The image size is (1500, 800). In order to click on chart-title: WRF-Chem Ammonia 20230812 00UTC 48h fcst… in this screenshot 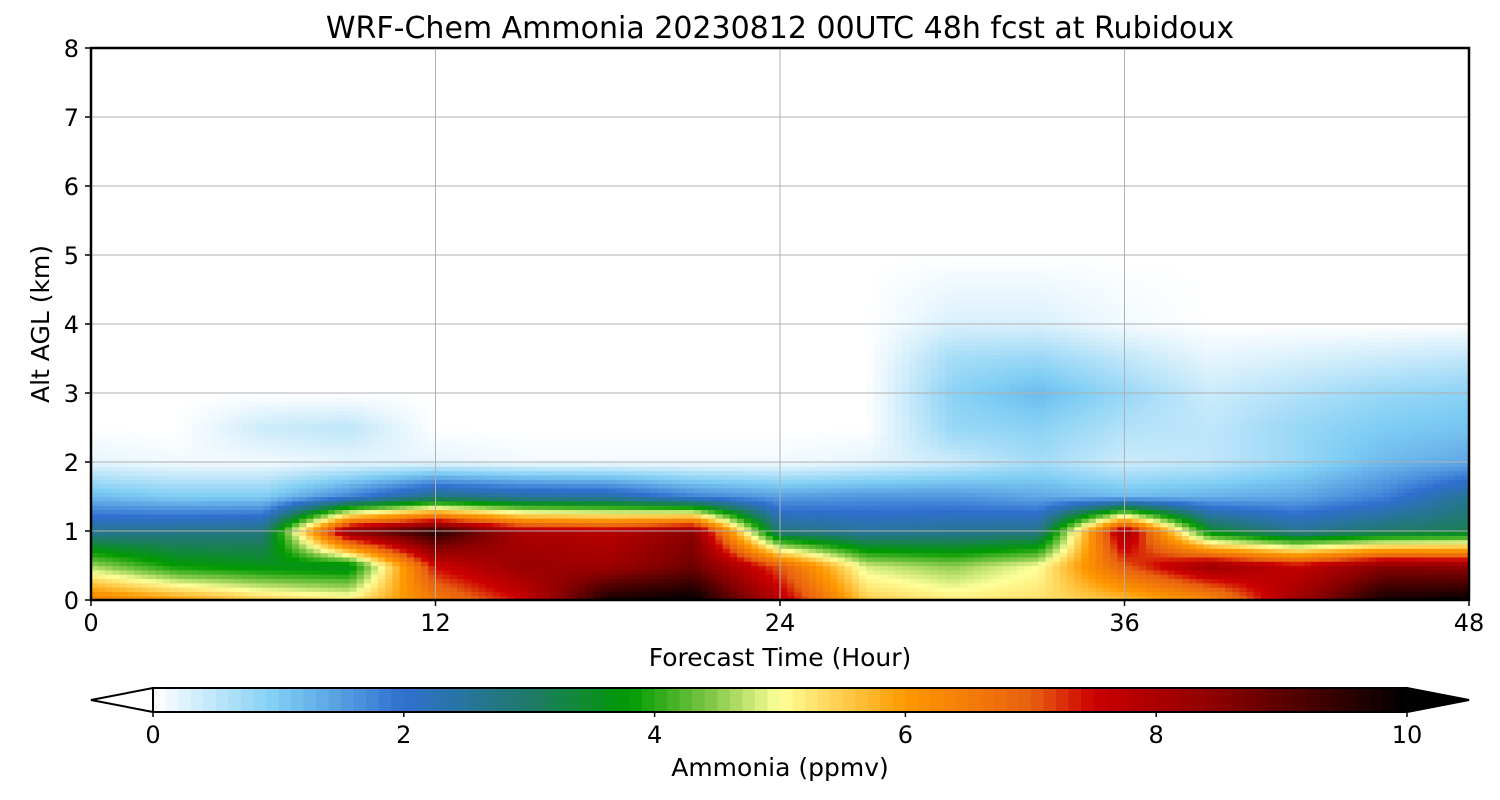, I will do `click(780, 28)`.